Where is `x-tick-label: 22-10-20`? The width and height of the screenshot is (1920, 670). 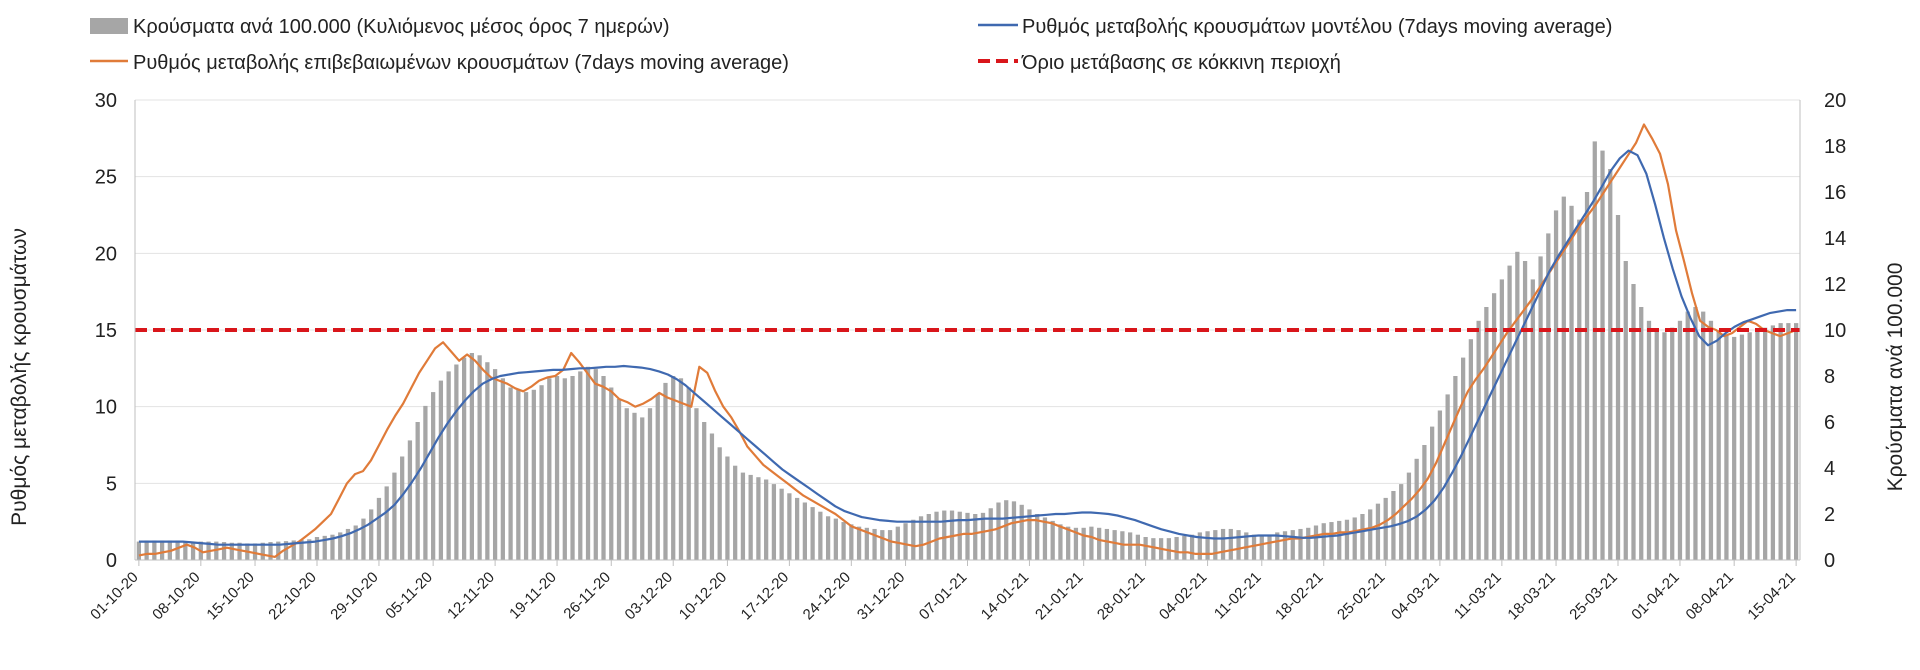 x-tick-label: 22-10-20 is located at coordinates (292, 596).